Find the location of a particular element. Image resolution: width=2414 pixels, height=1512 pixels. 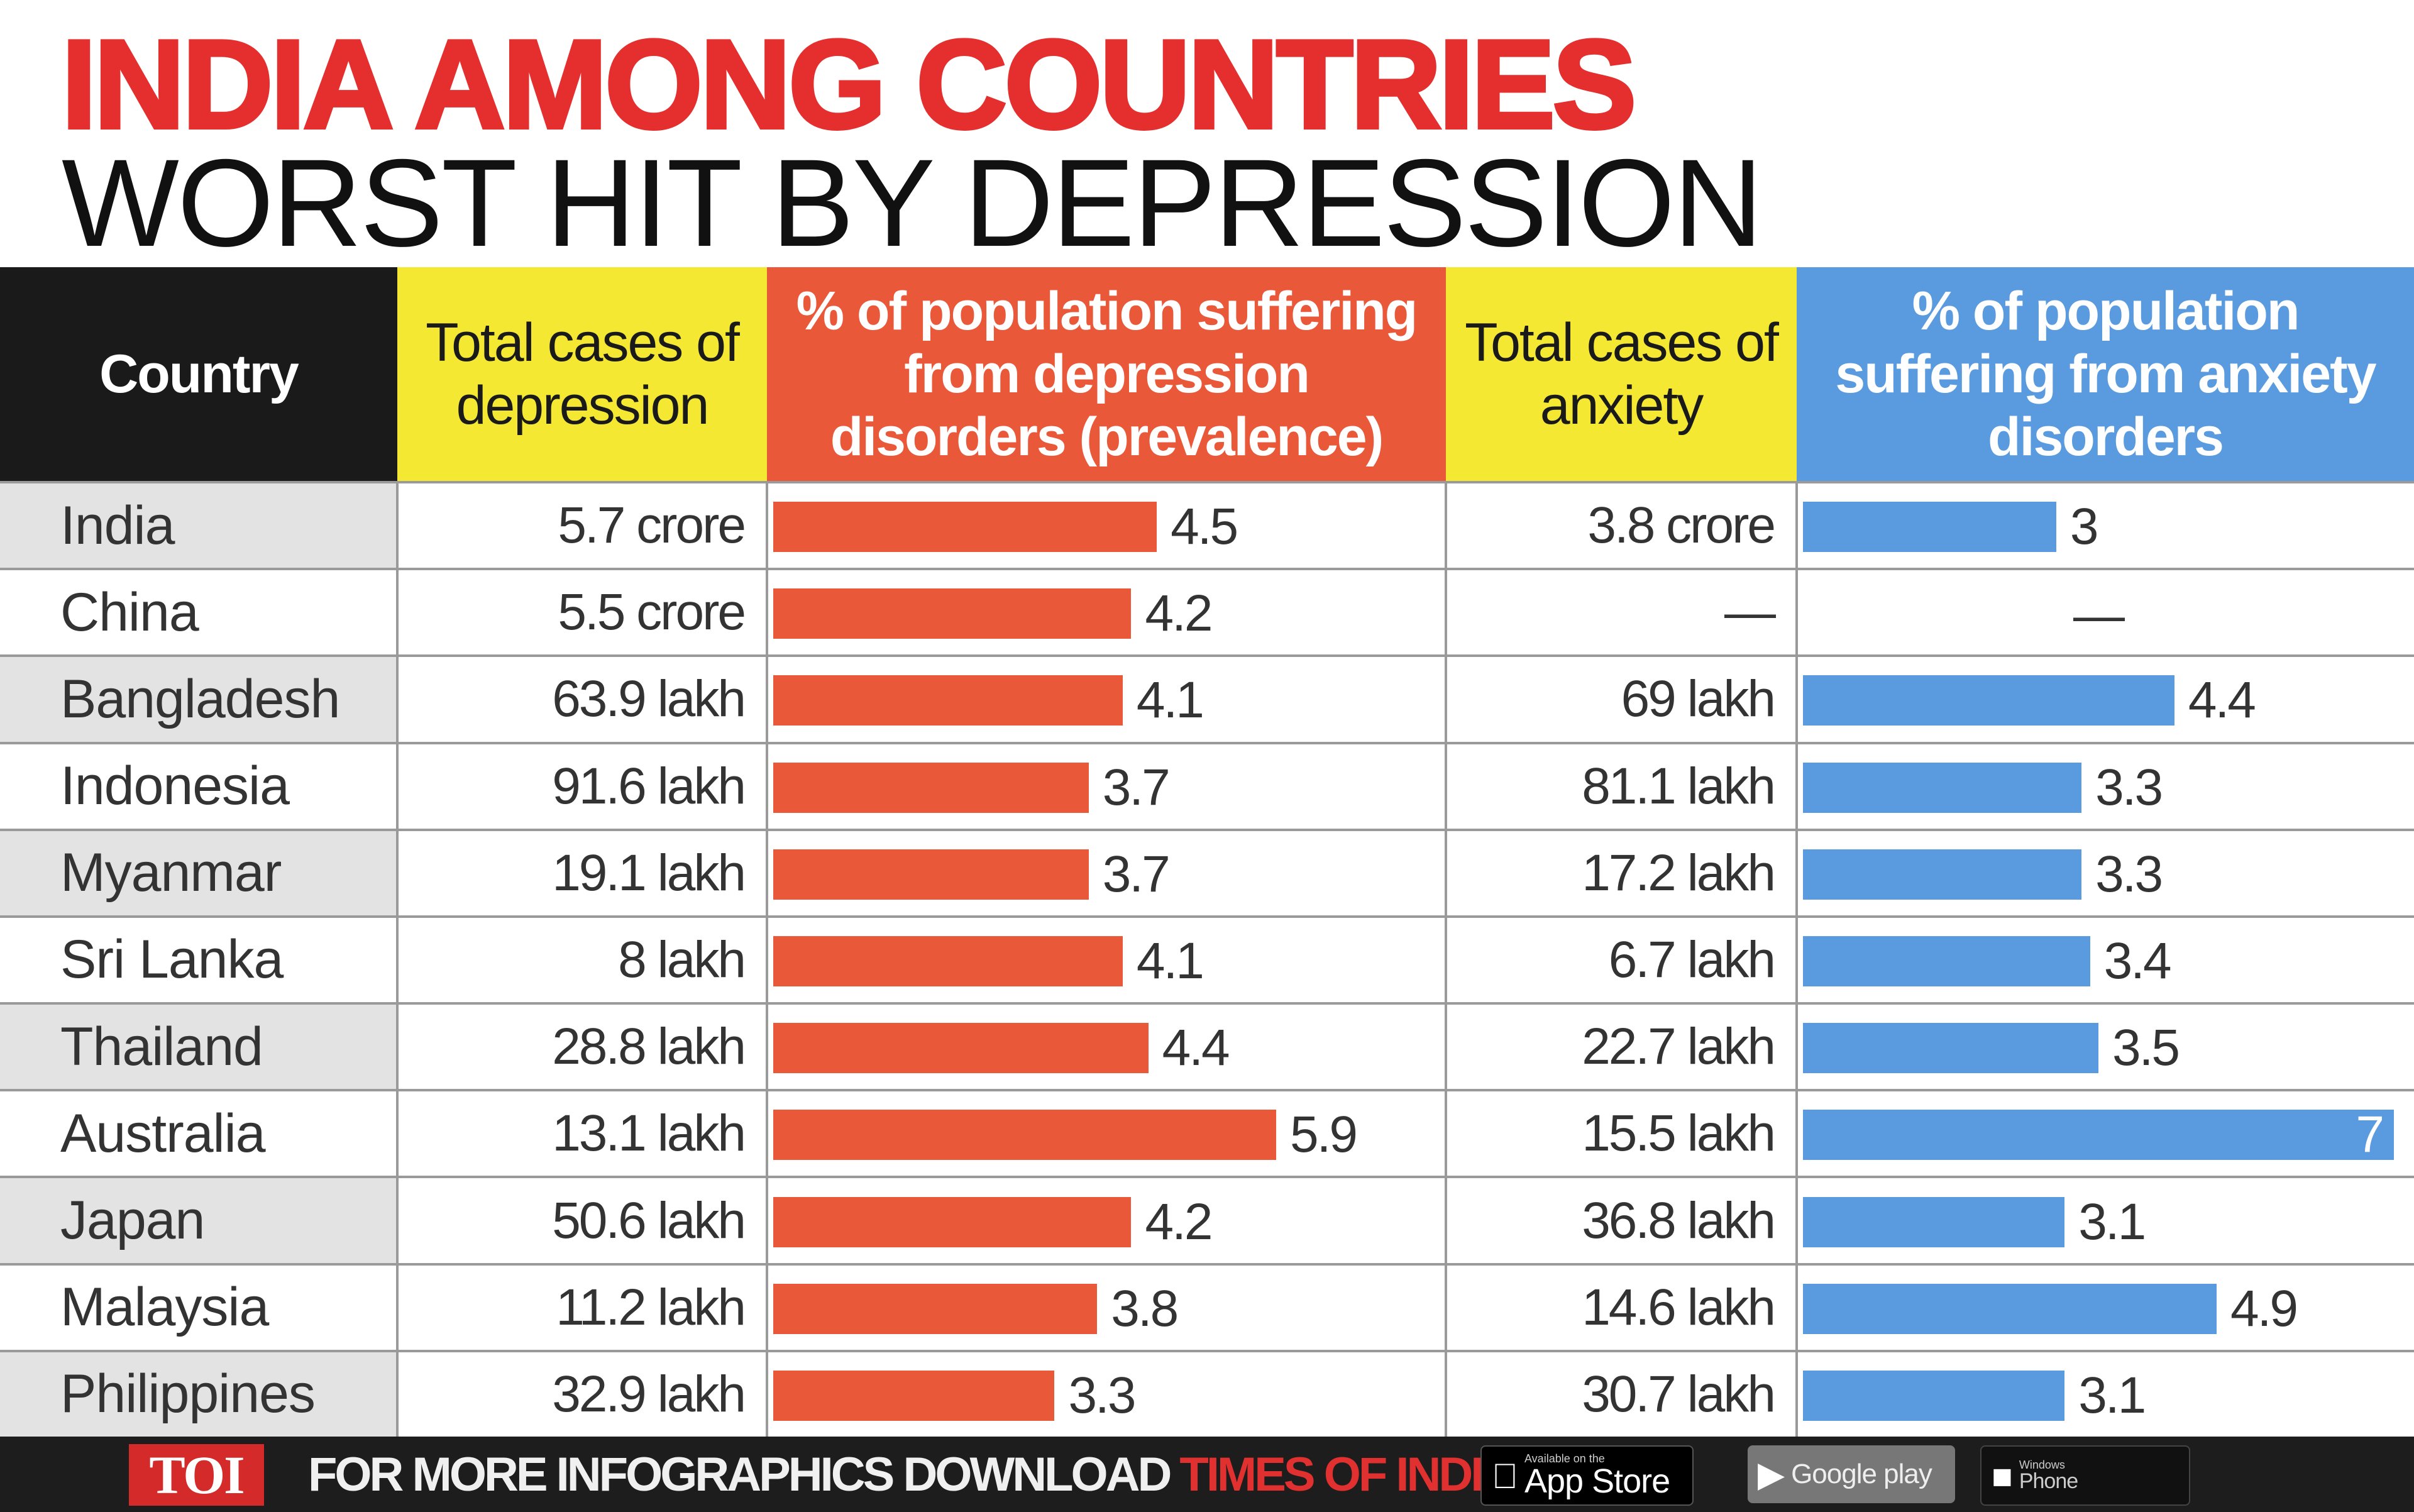

anxiety-value-label: — is located at coordinates (2099, 615).